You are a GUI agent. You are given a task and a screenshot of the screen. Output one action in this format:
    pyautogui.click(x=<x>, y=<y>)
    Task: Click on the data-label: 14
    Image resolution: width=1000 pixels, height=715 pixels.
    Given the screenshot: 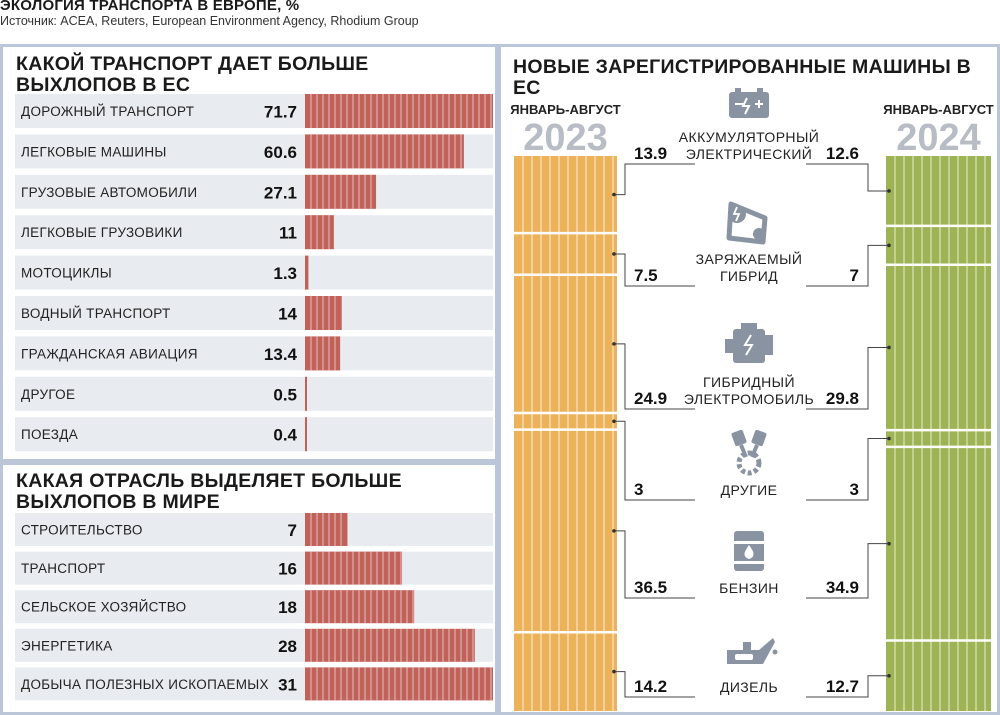 What is the action you would take?
    pyautogui.click(x=287, y=314)
    